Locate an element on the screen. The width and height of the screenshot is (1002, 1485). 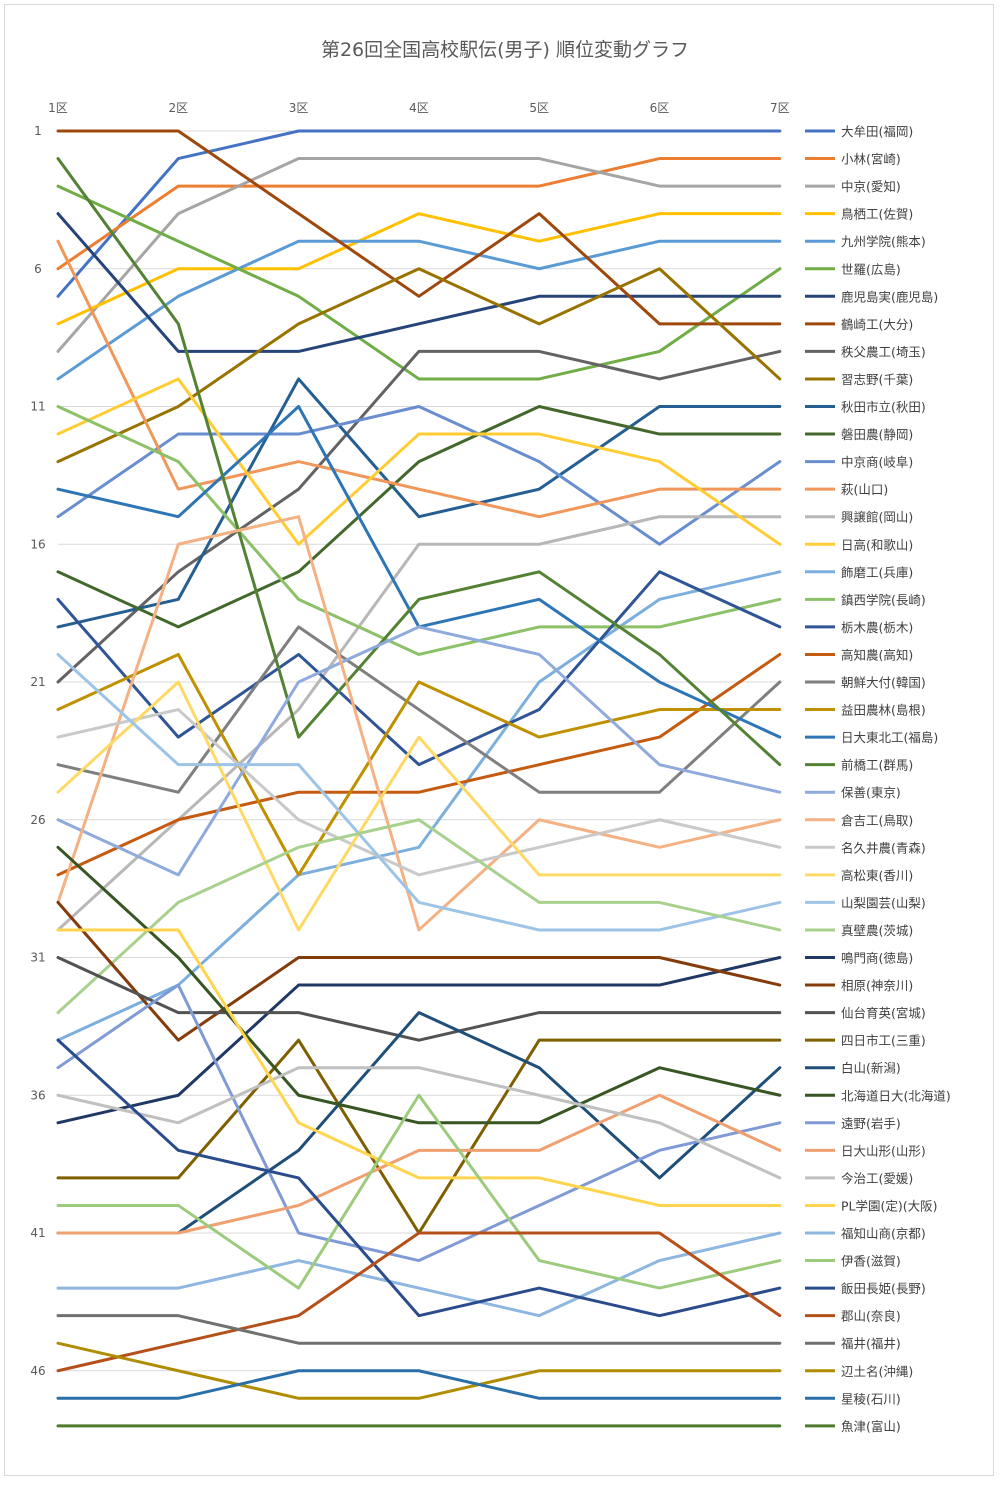
legend-entry-label: 鹿児島実(鹿児島) is located at coordinates (889, 296).